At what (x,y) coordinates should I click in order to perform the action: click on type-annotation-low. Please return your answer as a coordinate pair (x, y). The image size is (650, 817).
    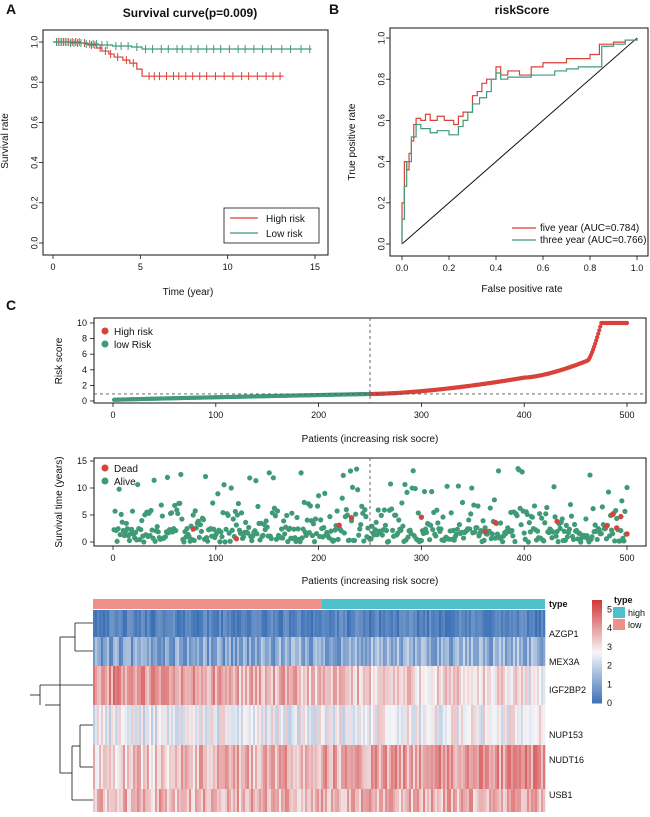
    Looking at the image, I should click on (207, 604).